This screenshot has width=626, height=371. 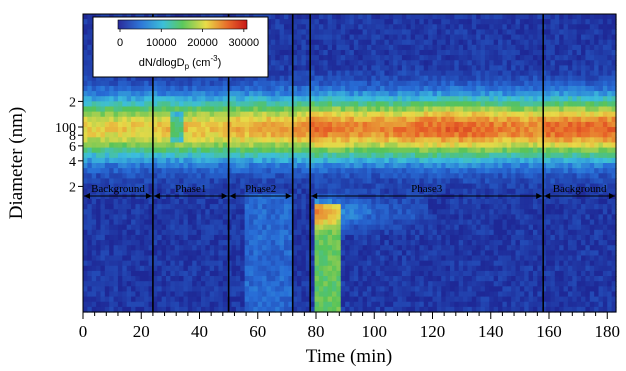 What do you see at coordinates (349, 326) in the screenshot?
I see `x-axis: 0 20 40 60 80 100 120 140 160 180` at bounding box center [349, 326].